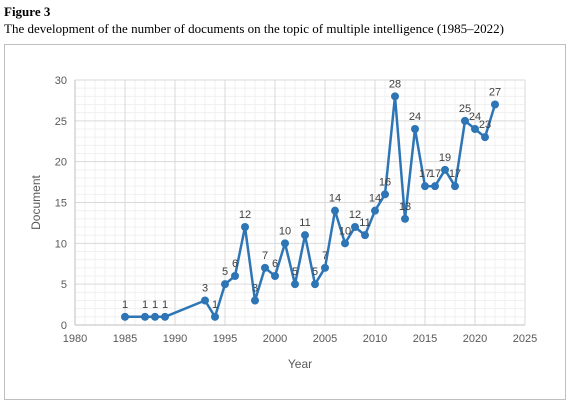  I want to click on y-tick-label: 0, so click(64, 326).